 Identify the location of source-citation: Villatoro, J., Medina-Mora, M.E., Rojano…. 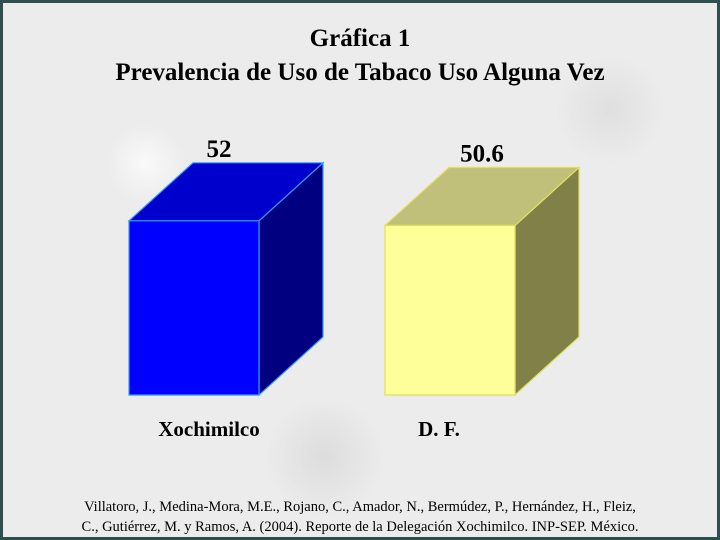
(360, 517).